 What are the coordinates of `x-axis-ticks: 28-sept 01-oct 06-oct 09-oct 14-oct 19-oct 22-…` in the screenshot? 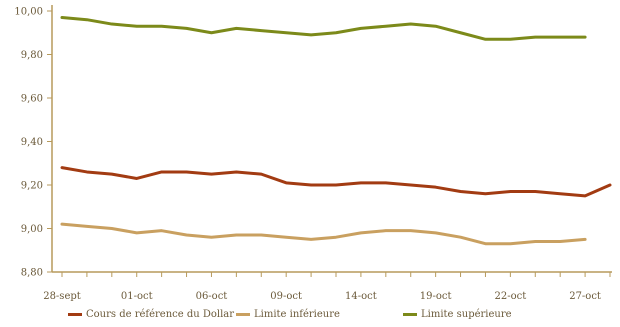 It's located at (327, 287).